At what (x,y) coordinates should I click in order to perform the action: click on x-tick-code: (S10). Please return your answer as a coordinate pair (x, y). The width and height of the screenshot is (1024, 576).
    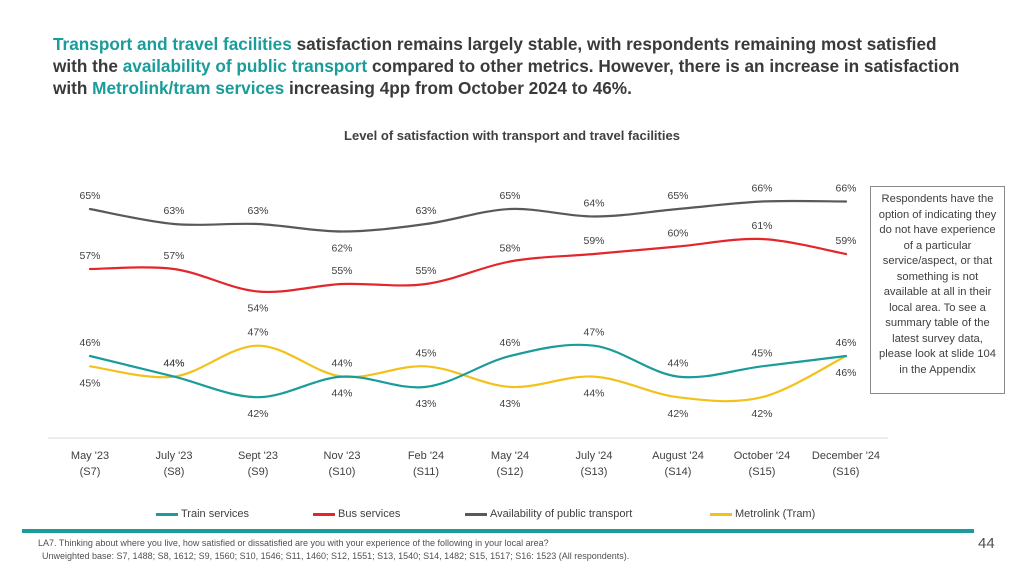
    Looking at the image, I should click on (342, 472).